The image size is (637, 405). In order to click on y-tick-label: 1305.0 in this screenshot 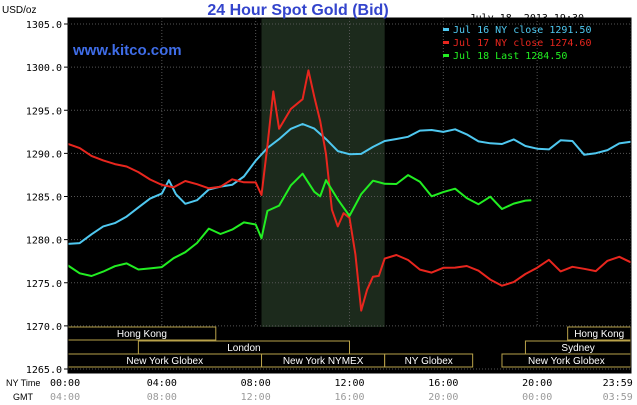, I will do `click(44, 25)`.